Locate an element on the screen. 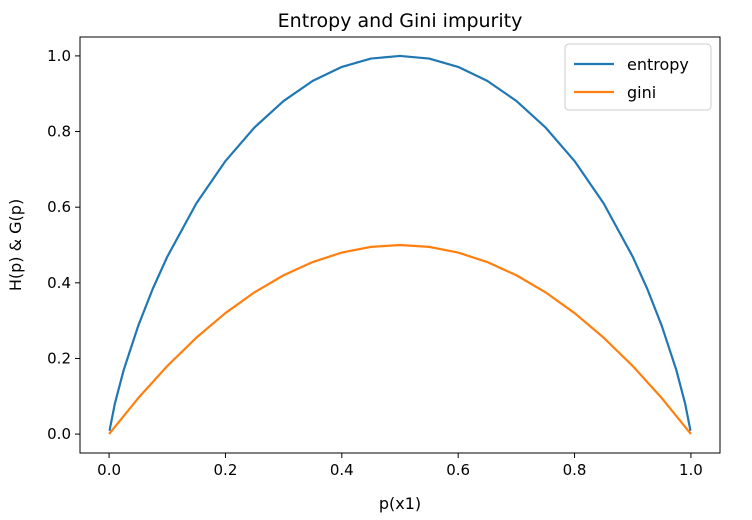 Image resolution: width=752 pixels, height=520 pixels. y-axis-ticks: 0.0 0.2 0.4 0.6 0.8 1.0 is located at coordinates (63, 245).